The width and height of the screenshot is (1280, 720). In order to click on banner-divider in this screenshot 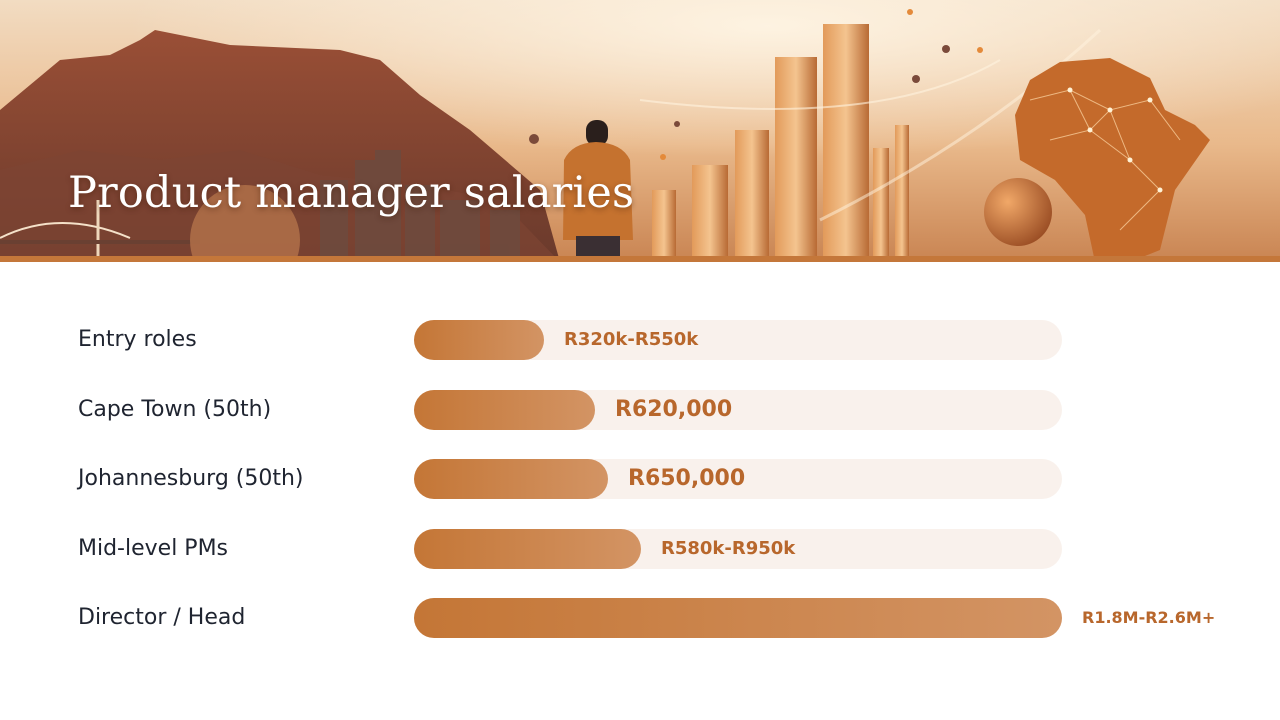, I will do `click(640, 259)`.